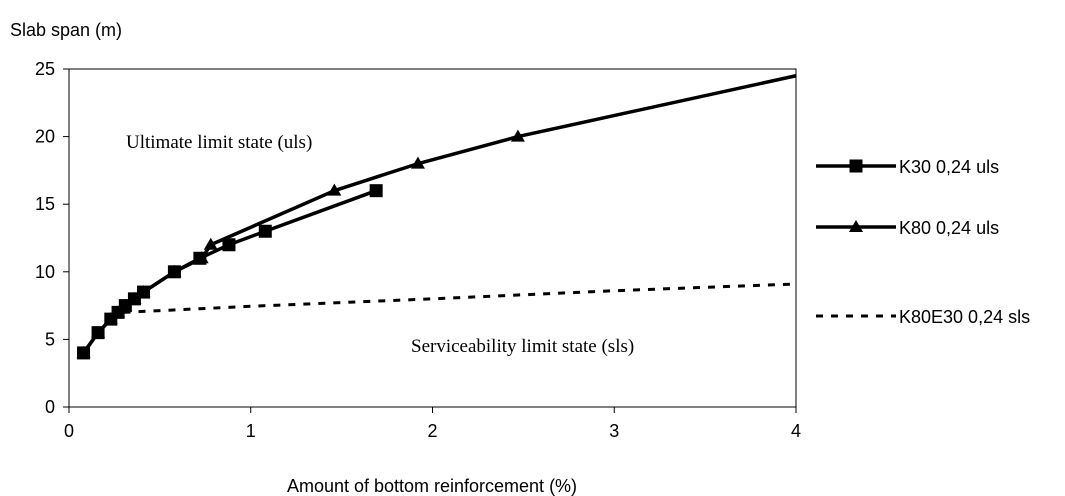 The image size is (1065, 496). Describe the element at coordinates (796, 431) in the screenshot. I see `x-tick-label: 4` at that location.